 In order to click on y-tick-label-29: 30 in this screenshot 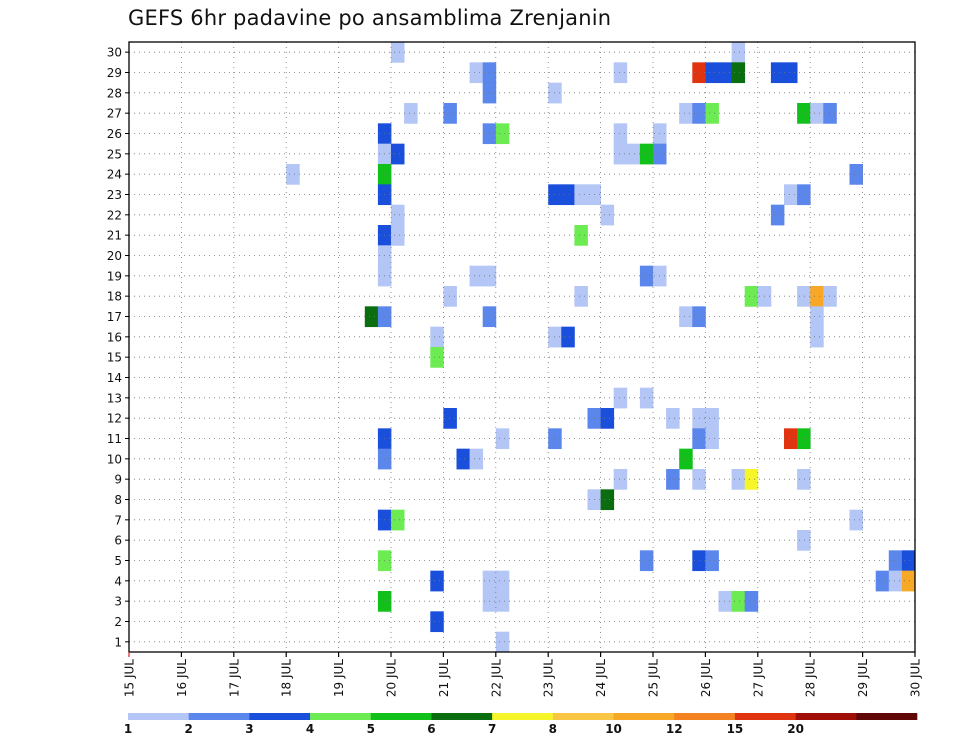, I will do `click(114, 53)`.